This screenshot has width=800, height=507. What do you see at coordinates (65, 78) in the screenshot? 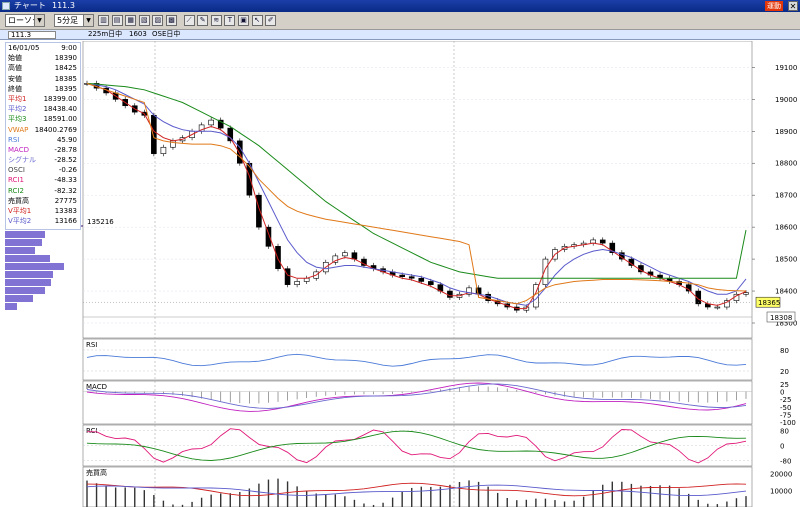
I see `info-value: 18385` at bounding box center [65, 78].